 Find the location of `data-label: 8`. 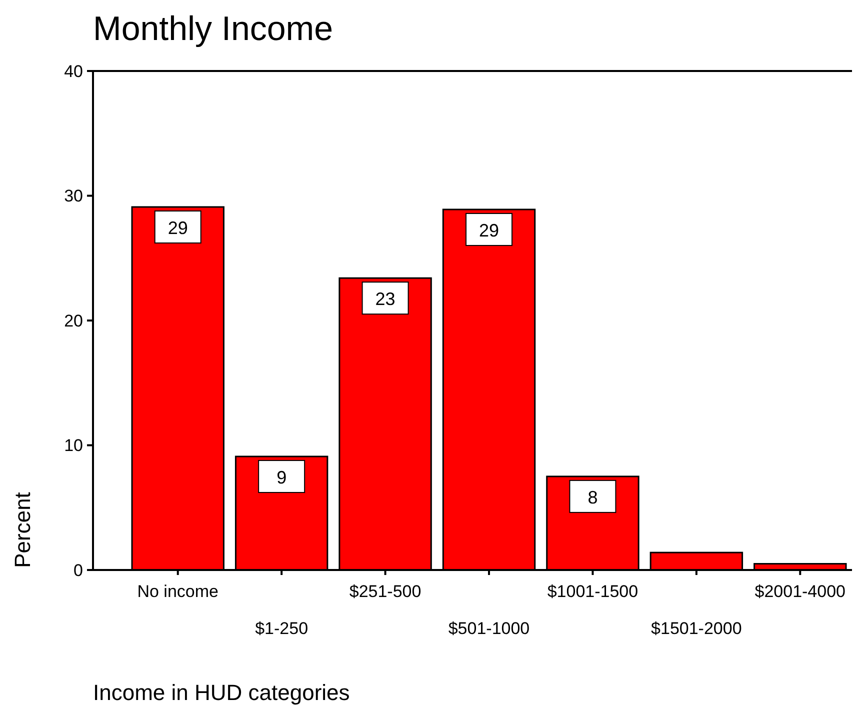

data-label: 8 is located at coordinates (593, 497).